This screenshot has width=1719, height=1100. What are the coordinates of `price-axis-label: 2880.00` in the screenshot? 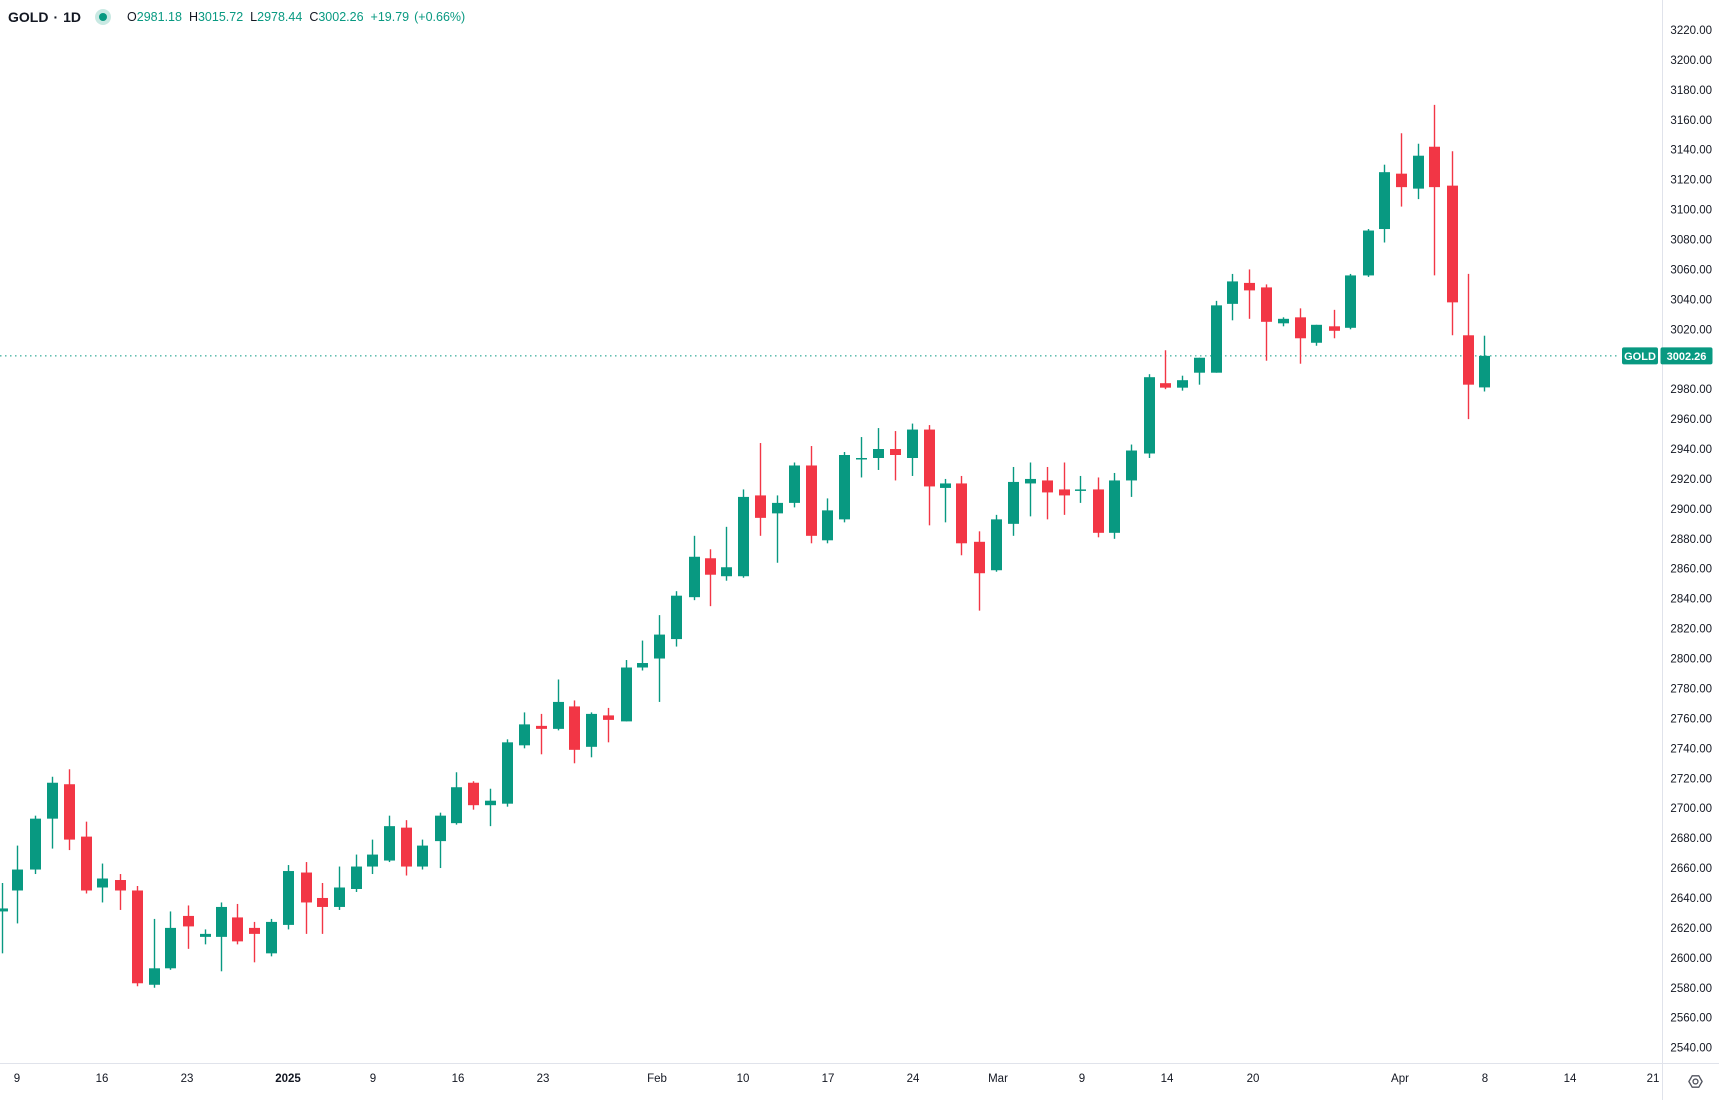 It's located at (1691, 540).